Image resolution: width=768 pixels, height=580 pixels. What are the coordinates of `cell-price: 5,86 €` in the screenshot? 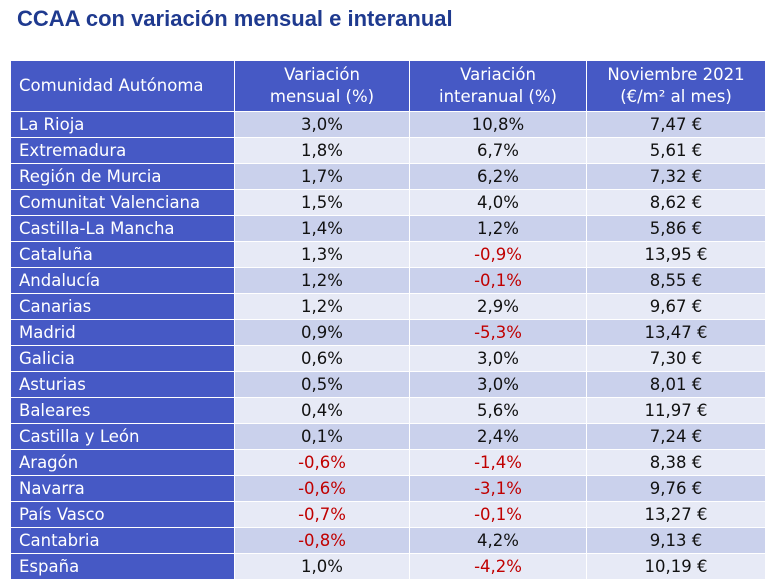 It's located at (676, 228).